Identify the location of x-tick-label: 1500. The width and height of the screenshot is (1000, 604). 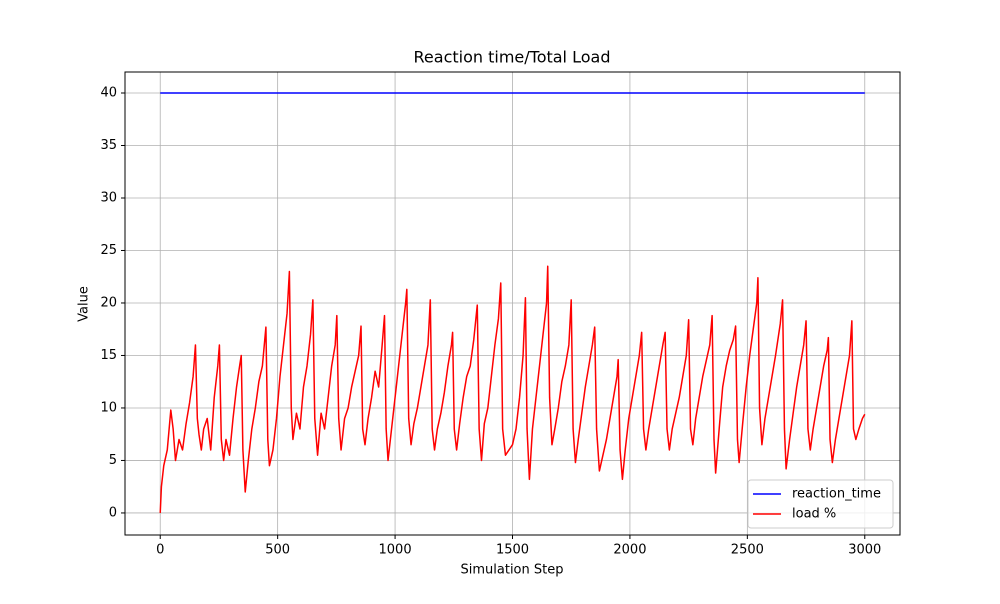
(512, 550).